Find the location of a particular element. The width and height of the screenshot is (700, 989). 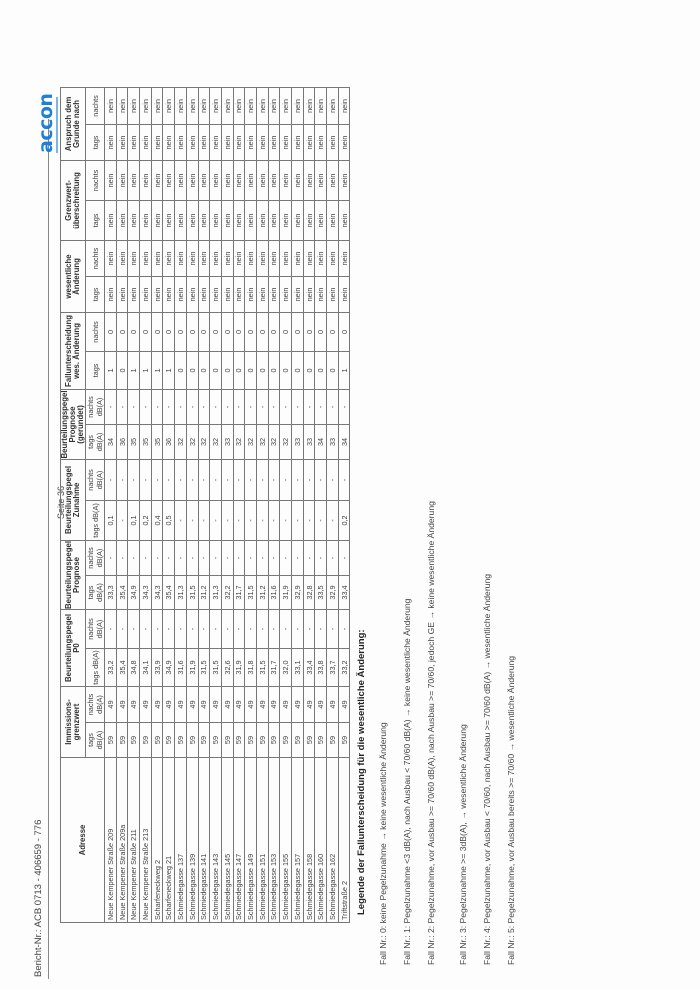

report-number: Bericht-Nr.: ACB 0713 - 406659 - 776 is located at coordinates (38, 898).